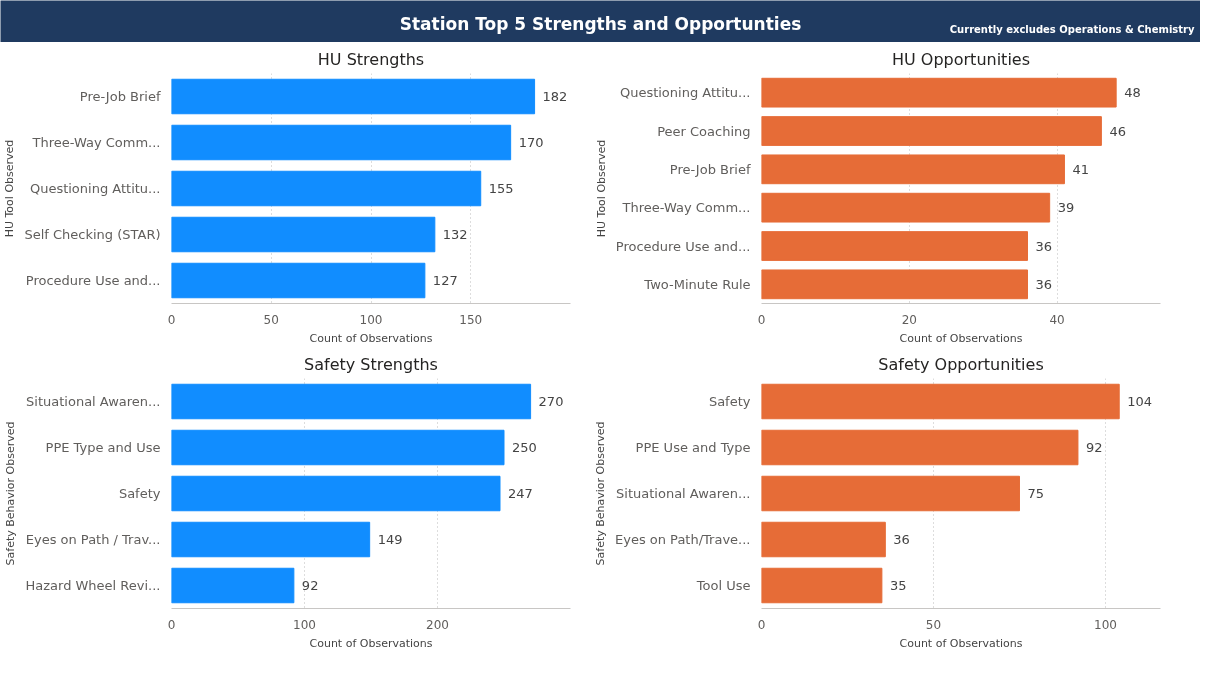  Describe the element at coordinates (551, 401) in the screenshot. I see `data-label: 270` at that location.